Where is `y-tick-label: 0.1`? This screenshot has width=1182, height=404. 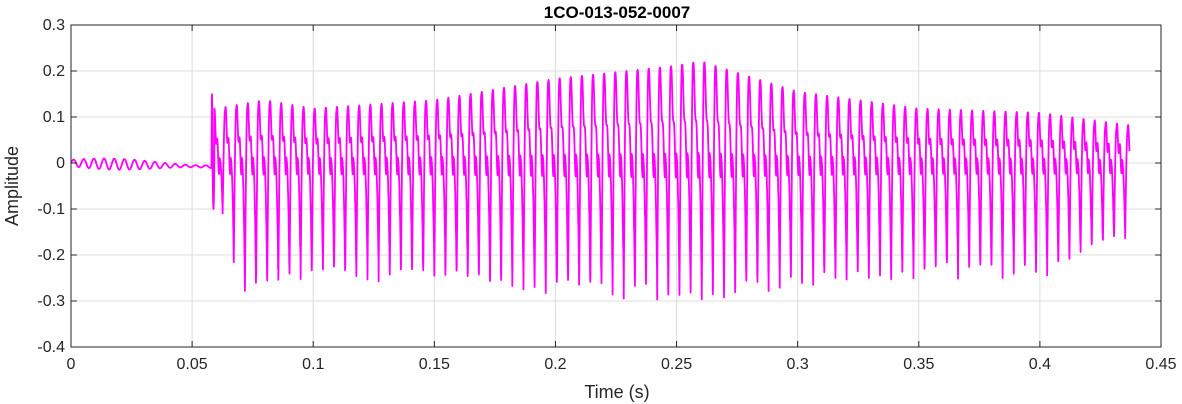 y-tick-label: 0.1 is located at coordinates (54, 117).